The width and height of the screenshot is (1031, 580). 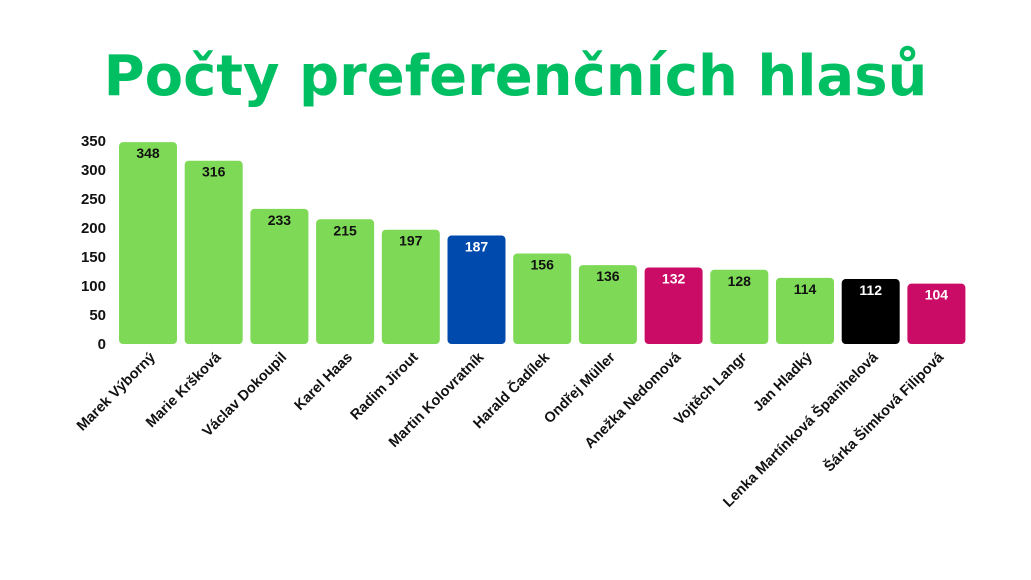 I want to click on y-axis: 0 50 100 150 200 250 300 350, so click(x=93, y=243).